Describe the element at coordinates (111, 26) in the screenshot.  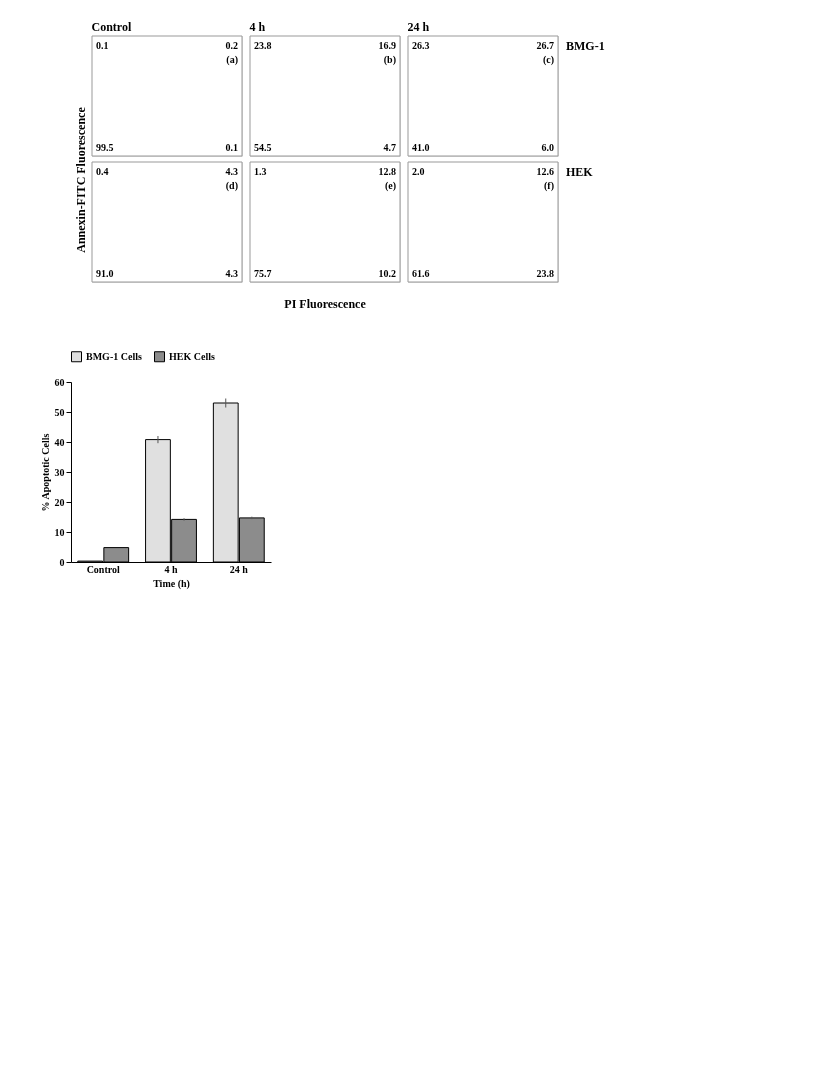
I see `text: Control` at that location.